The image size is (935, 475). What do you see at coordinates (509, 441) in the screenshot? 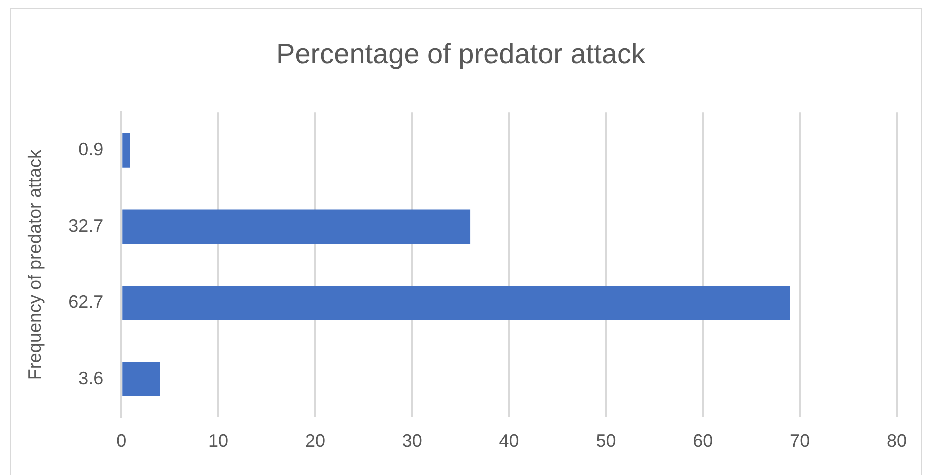
I see `x-tick-label: 40` at bounding box center [509, 441].